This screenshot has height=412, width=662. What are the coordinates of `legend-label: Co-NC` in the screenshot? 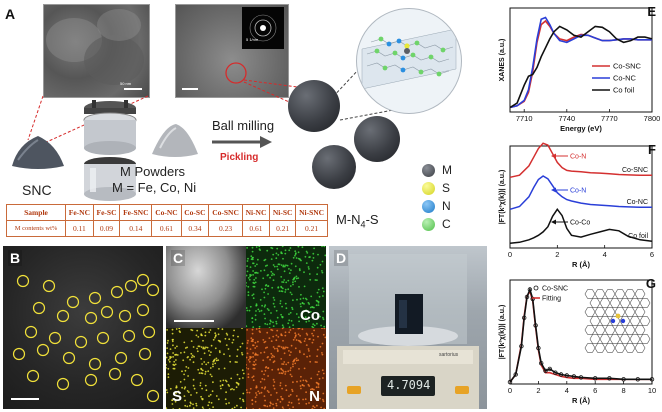 It's located at (625, 78).